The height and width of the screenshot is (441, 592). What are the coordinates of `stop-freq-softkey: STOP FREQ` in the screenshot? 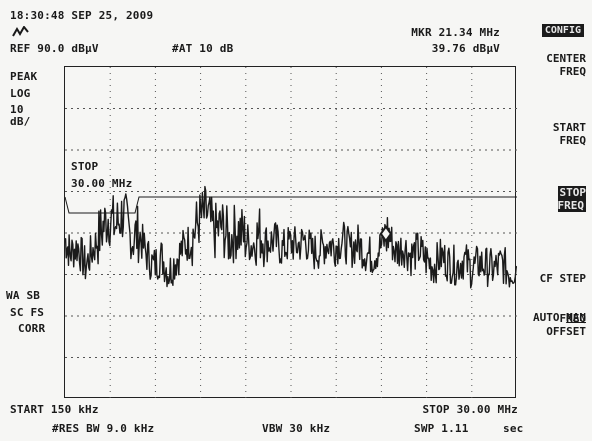 It's located at (551, 199).